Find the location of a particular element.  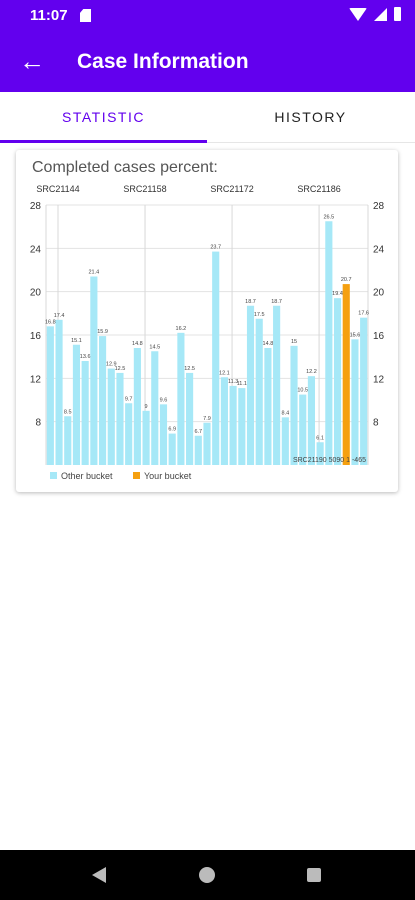

bar-value-label: 17.4 is located at coordinates (59, 316).